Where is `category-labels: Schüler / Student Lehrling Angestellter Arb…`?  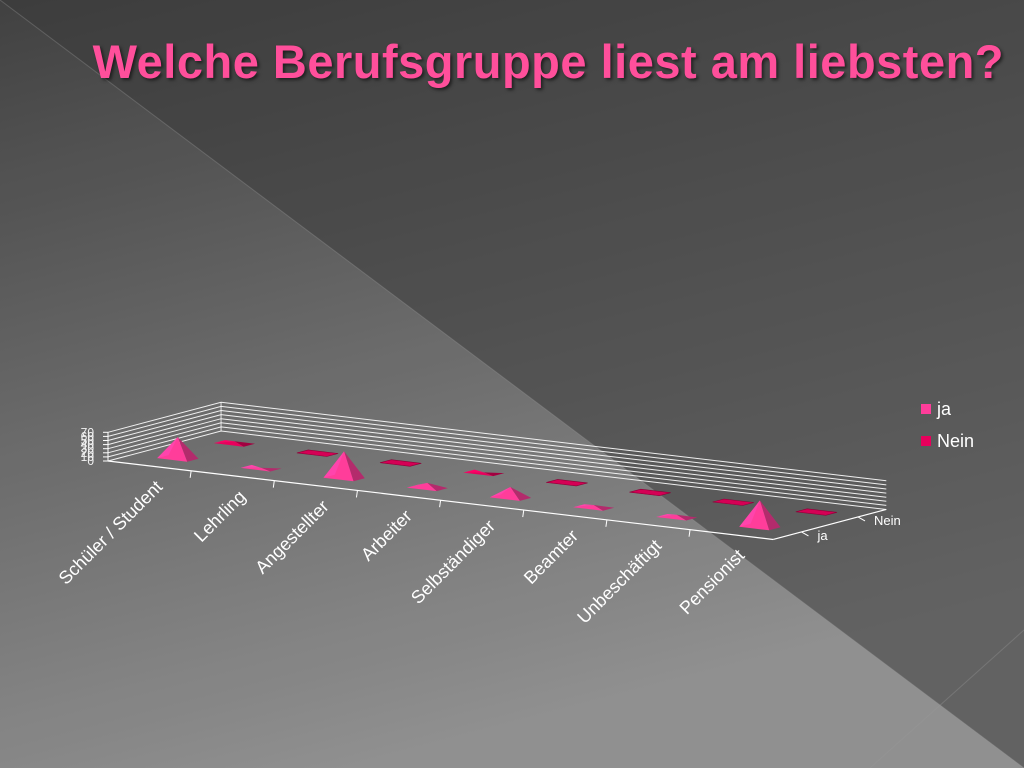 category-labels: Schüler / Student Lehrling Angestellter Arb… is located at coordinates (402, 552).